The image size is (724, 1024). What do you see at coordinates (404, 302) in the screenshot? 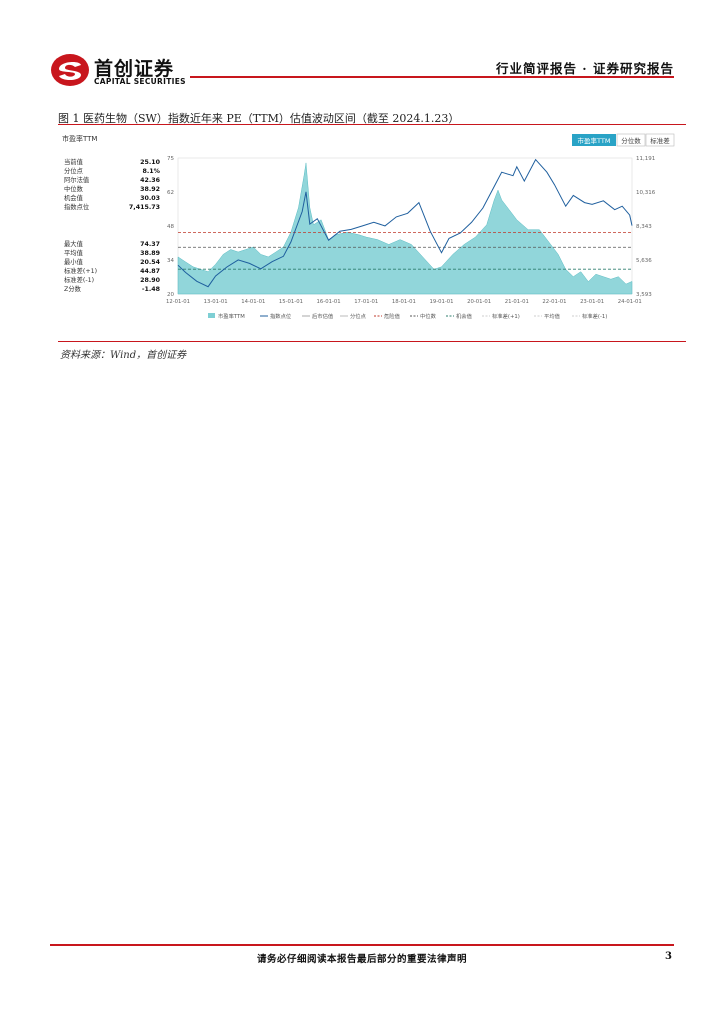
I see `x-tick-label: 18-01-01` at bounding box center [404, 302].